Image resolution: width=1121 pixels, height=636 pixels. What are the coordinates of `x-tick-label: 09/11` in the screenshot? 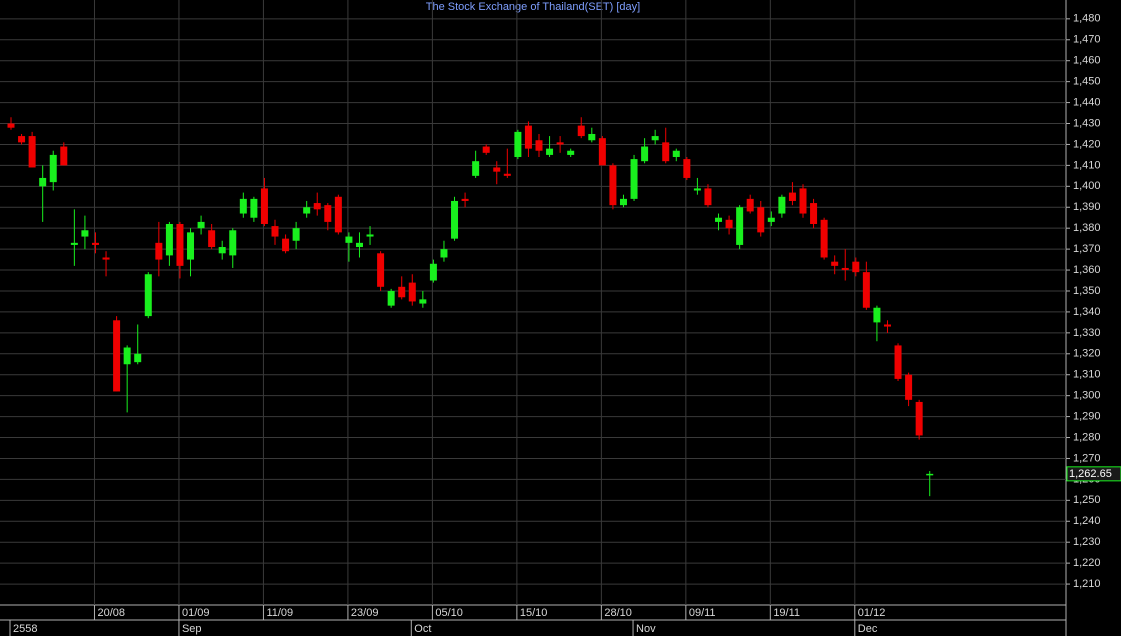 It's located at (702, 613).